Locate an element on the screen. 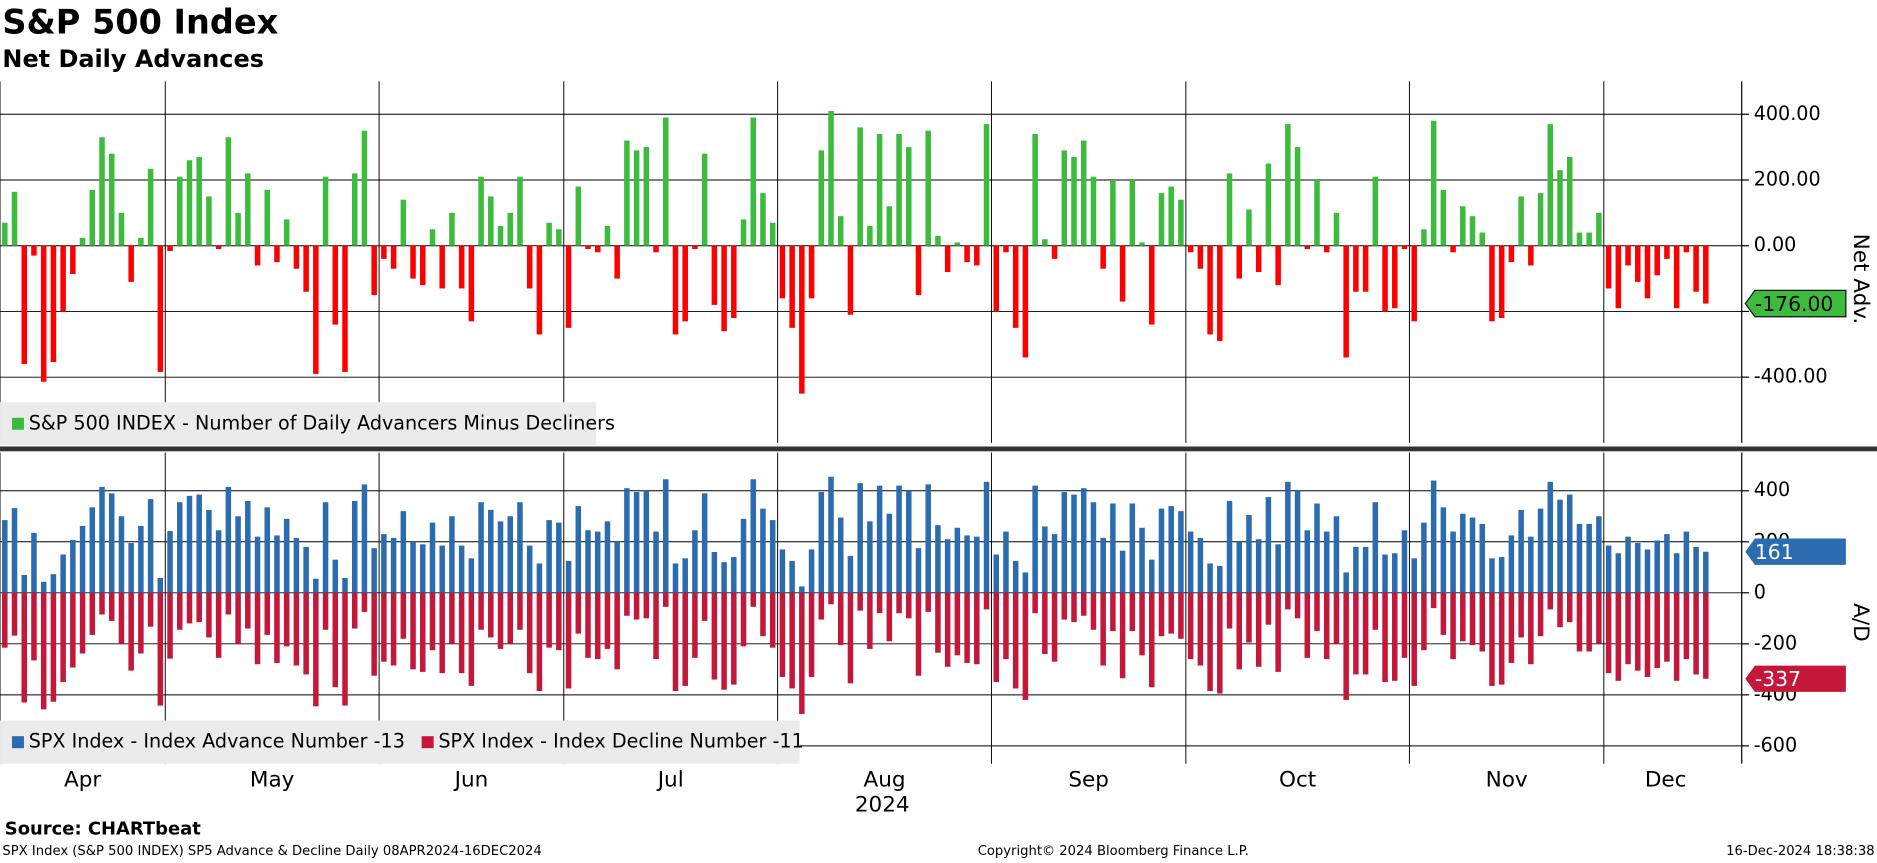  legend-swatch is located at coordinates (427, 742).